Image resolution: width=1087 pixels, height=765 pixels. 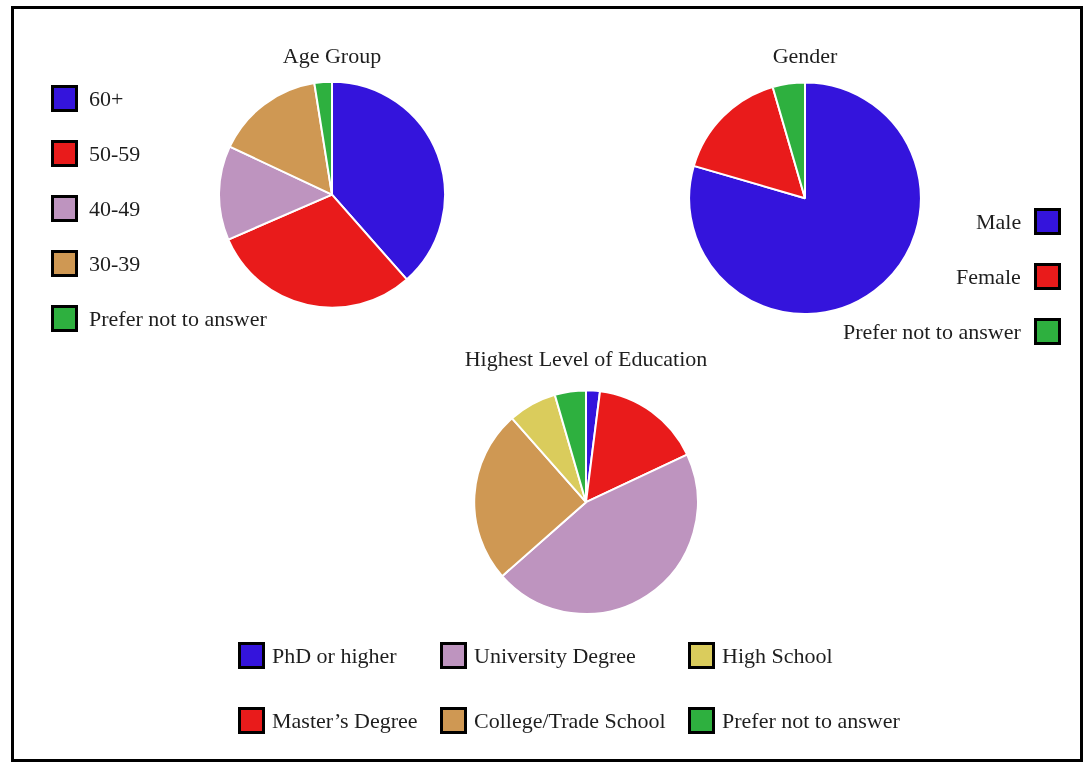 What do you see at coordinates (345, 720) in the screenshot?
I see `legend-label: Master’s Degree` at bounding box center [345, 720].